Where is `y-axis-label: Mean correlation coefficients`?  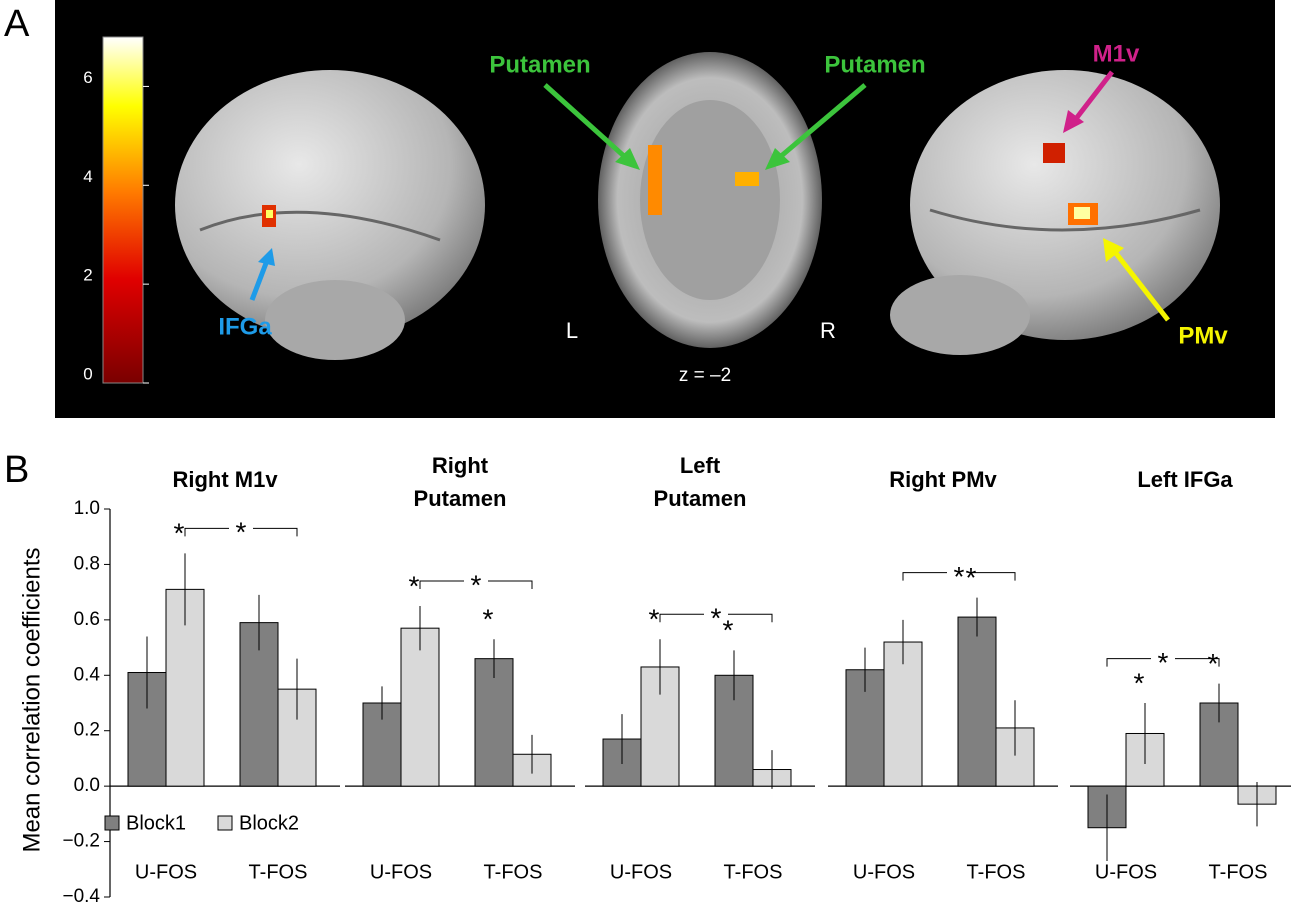
y-axis-label: Mean correlation coefficients is located at coordinates (31, 699).